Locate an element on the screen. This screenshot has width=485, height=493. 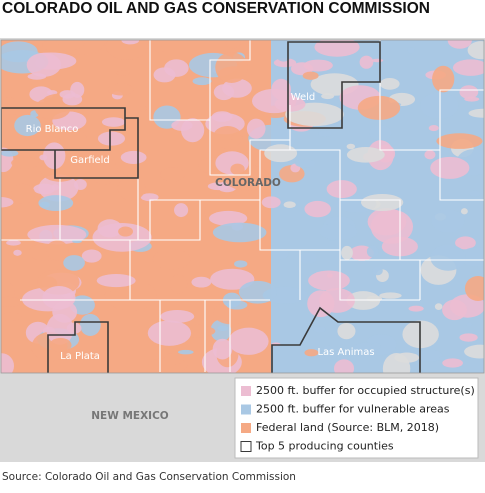
county-label: Las Animas is located at coordinates (345, 352).